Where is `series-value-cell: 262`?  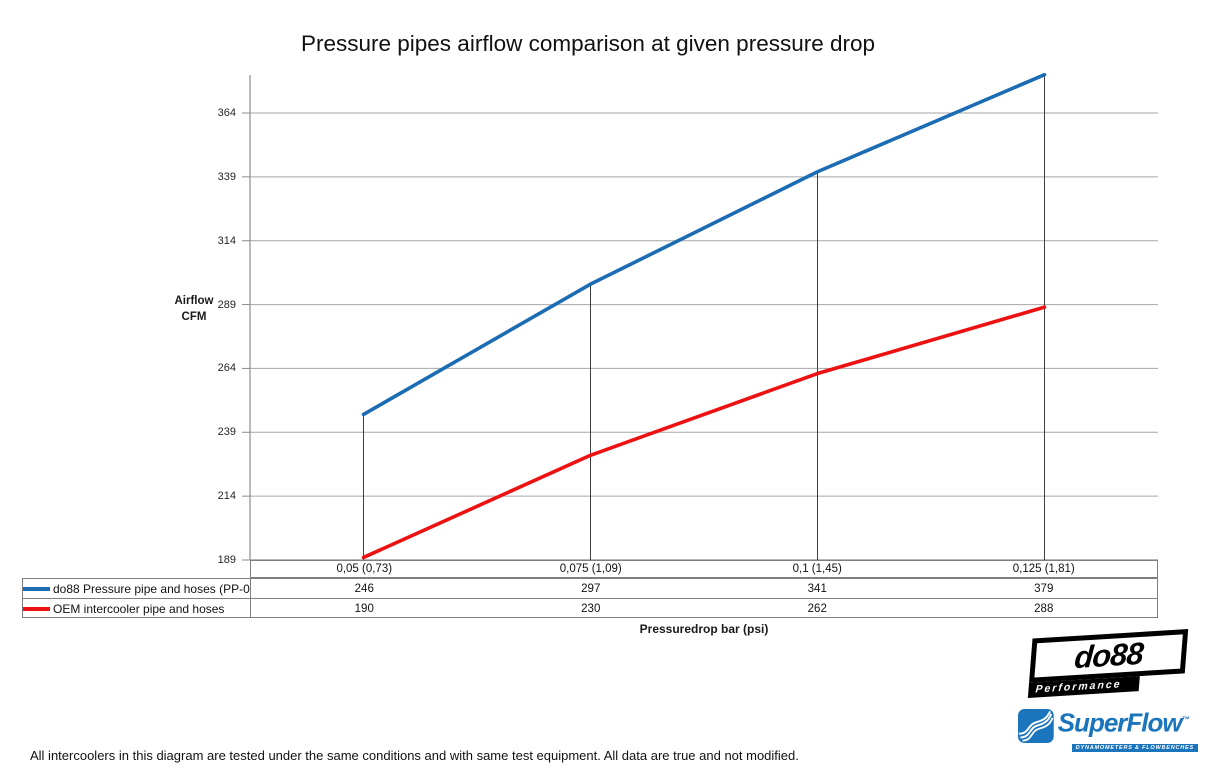
series-value-cell: 262 is located at coordinates (817, 608).